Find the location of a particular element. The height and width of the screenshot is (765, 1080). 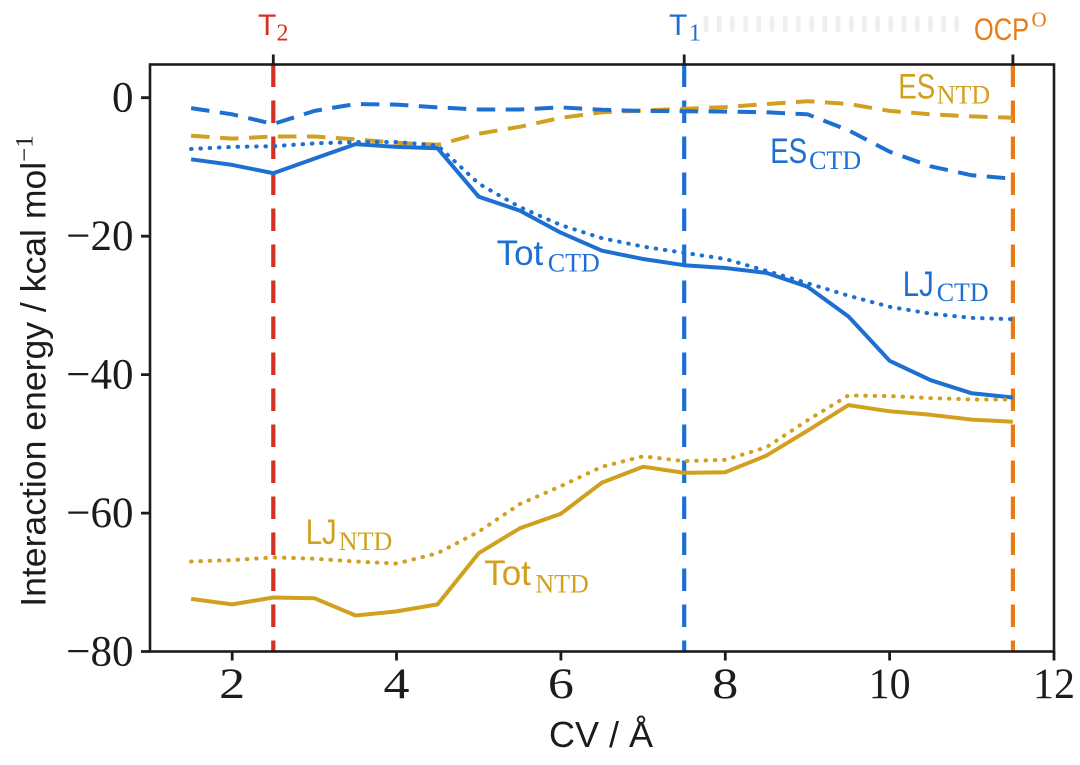

svg-text: −60 is located at coordinates (99, 513).